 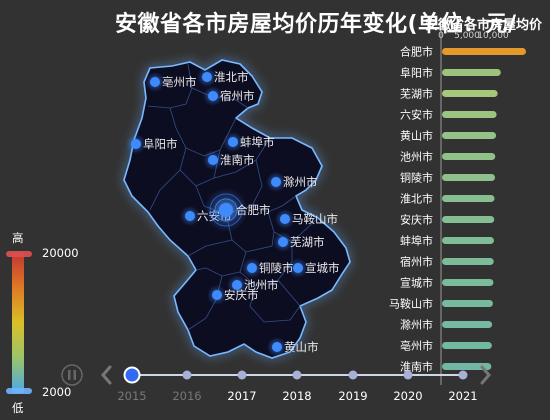 What do you see at coordinates (131, 396) in the screenshot?
I see `timeline-year-label: 2015` at bounding box center [131, 396].